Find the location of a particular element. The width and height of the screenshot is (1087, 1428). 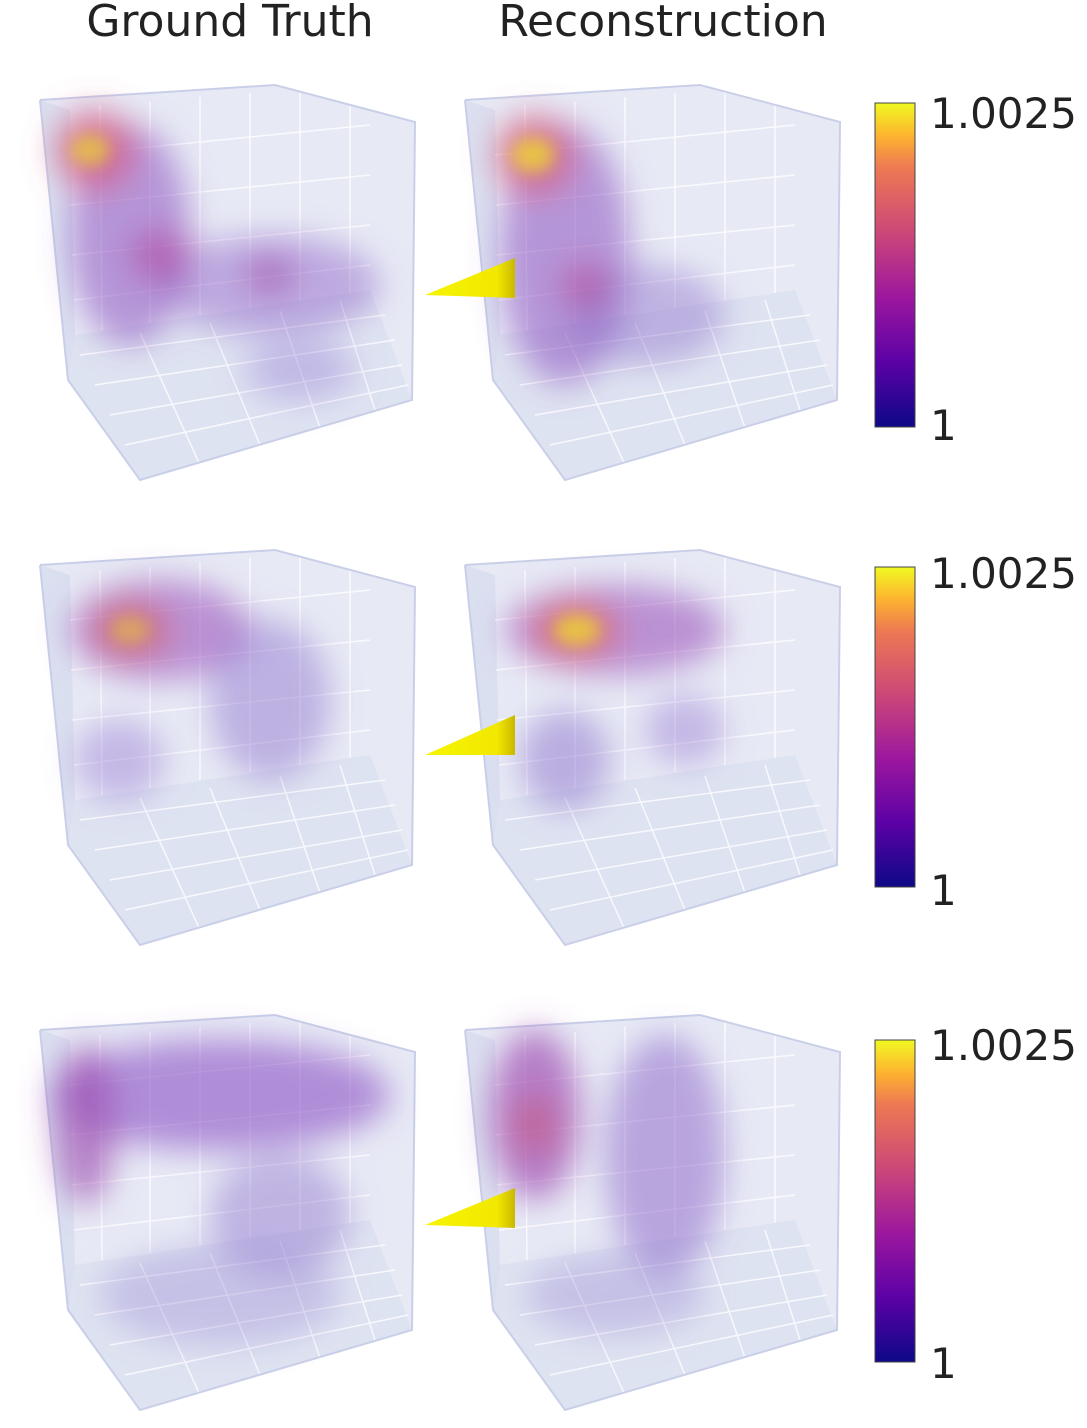

column-title: Reconstruction is located at coordinates (662, 23).